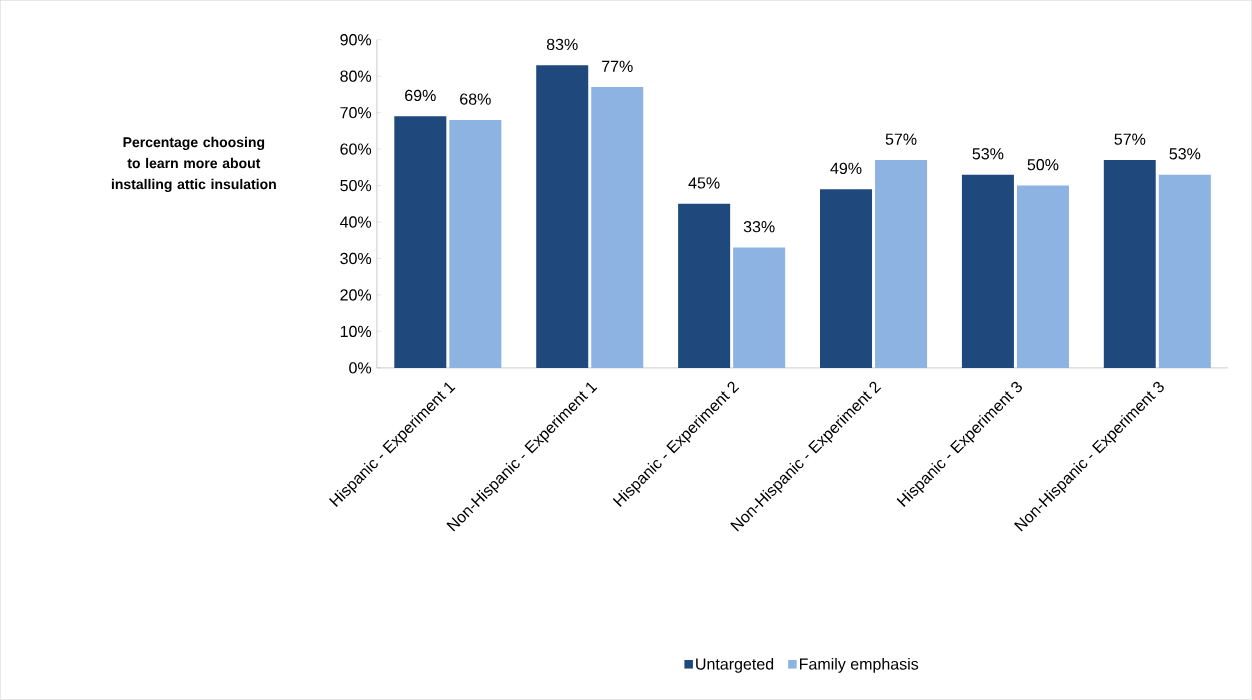 Image resolution: width=1252 pixels, height=700 pixels. What do you see at coordinates (859, 665) in the screenshot?
I see `legend-label: Family emphasis` at bounding box center [859, 665].